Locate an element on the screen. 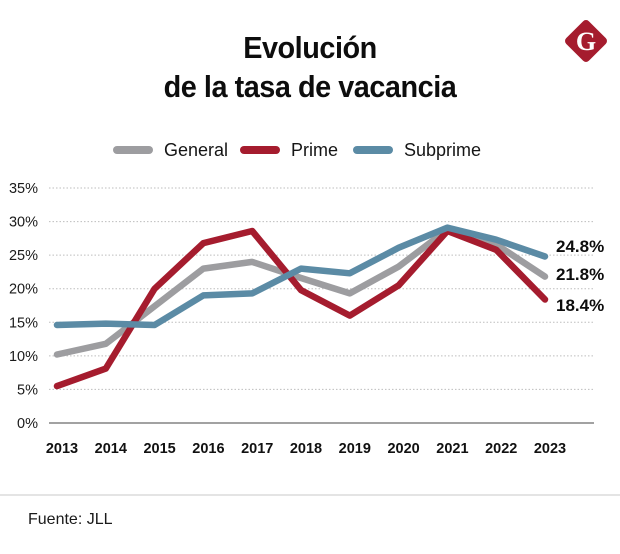  end-label-subprime: 24.8% is located at coordinates (580, 246).